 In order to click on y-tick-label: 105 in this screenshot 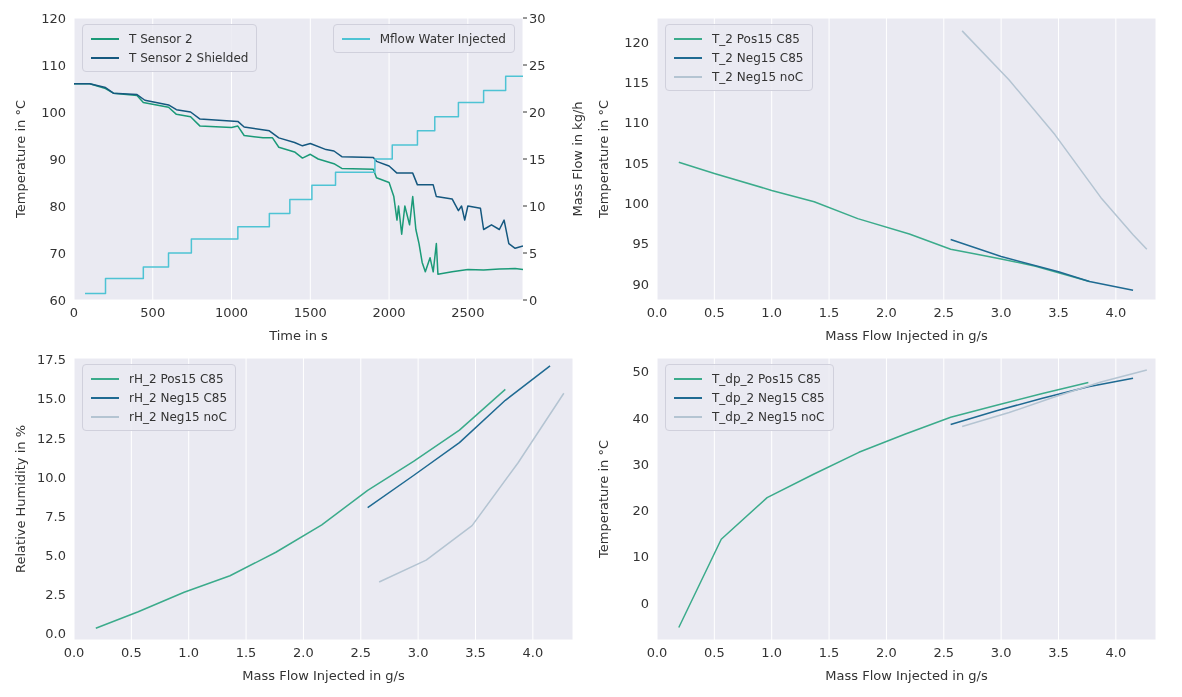, I will do `click(636, 163)`.